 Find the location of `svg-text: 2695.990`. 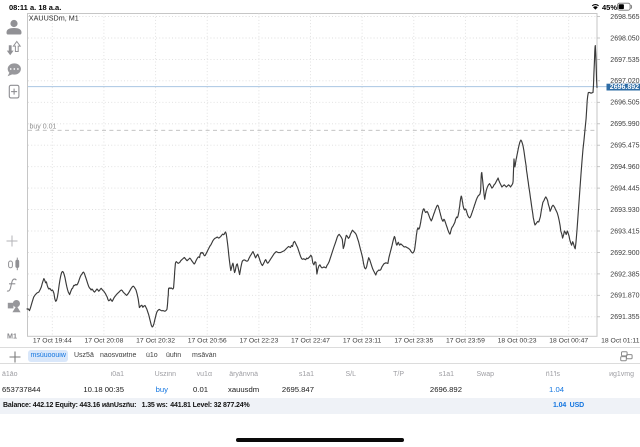

svg-text: 2695.990 is located at coordinates (624, 124).